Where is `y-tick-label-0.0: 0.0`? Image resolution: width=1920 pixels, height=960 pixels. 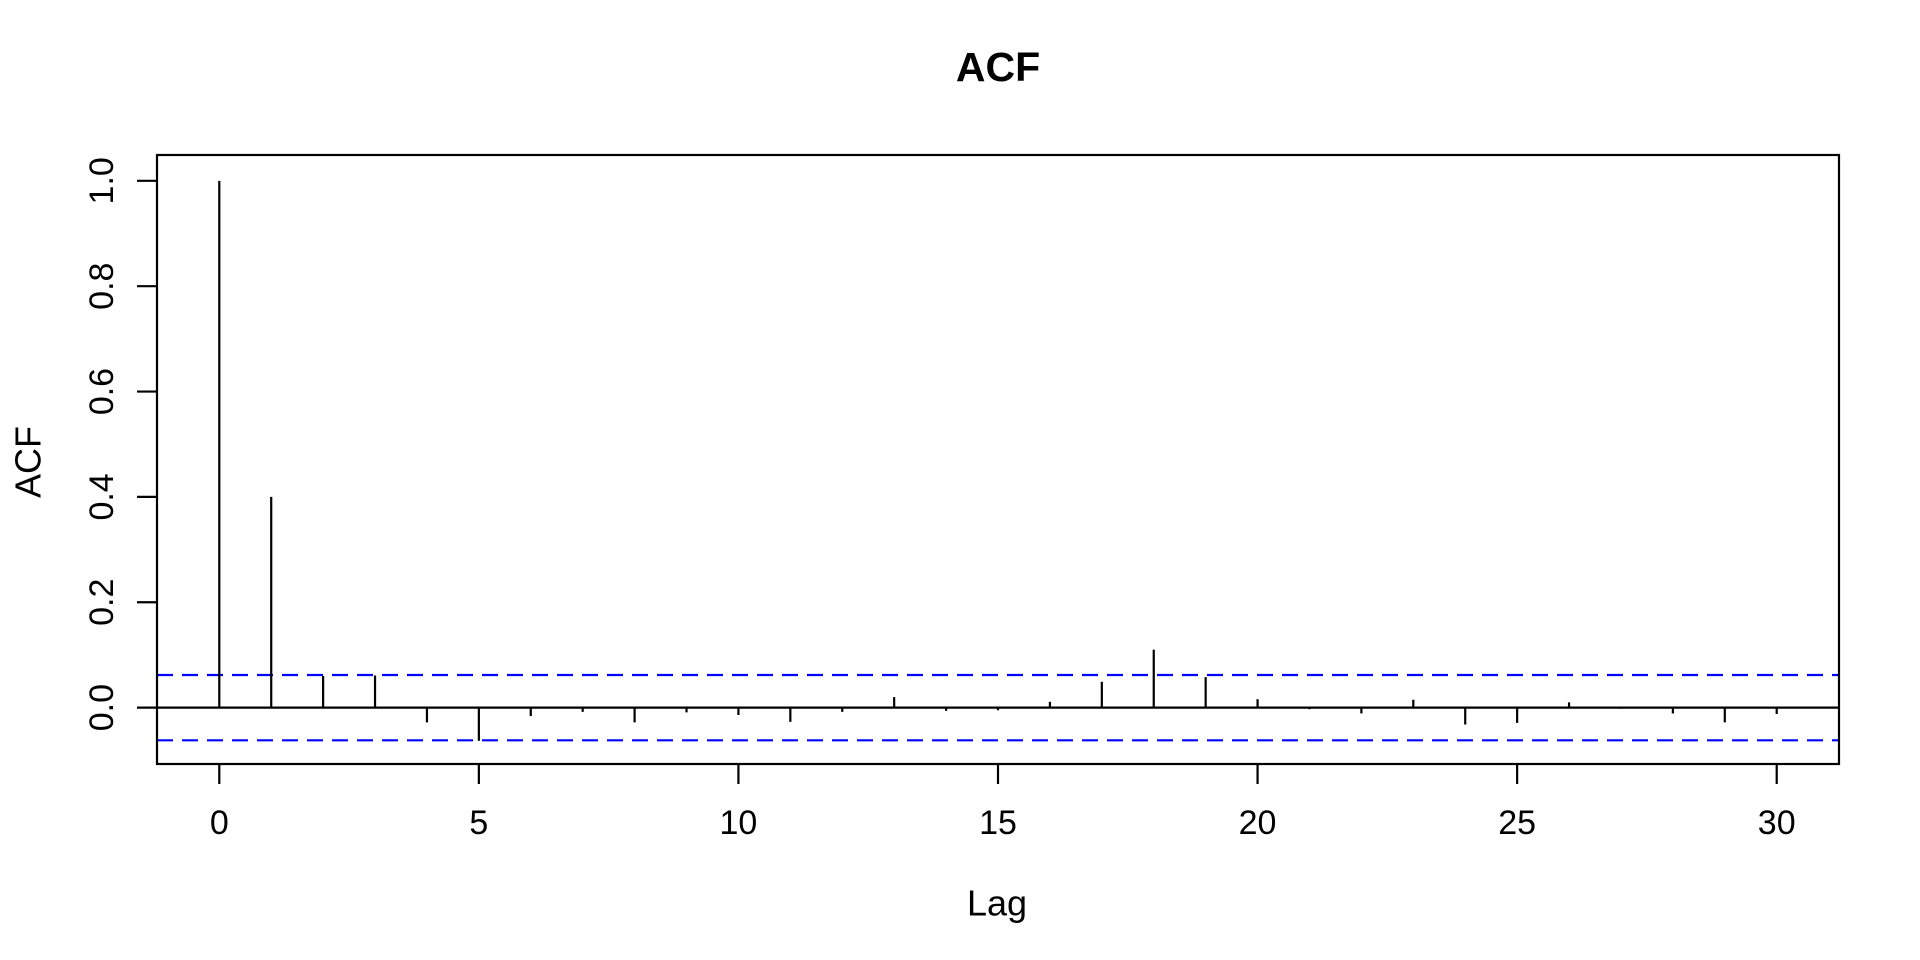 y-tick-label-0.0: 0.0 is located at coordinates (102, 707).